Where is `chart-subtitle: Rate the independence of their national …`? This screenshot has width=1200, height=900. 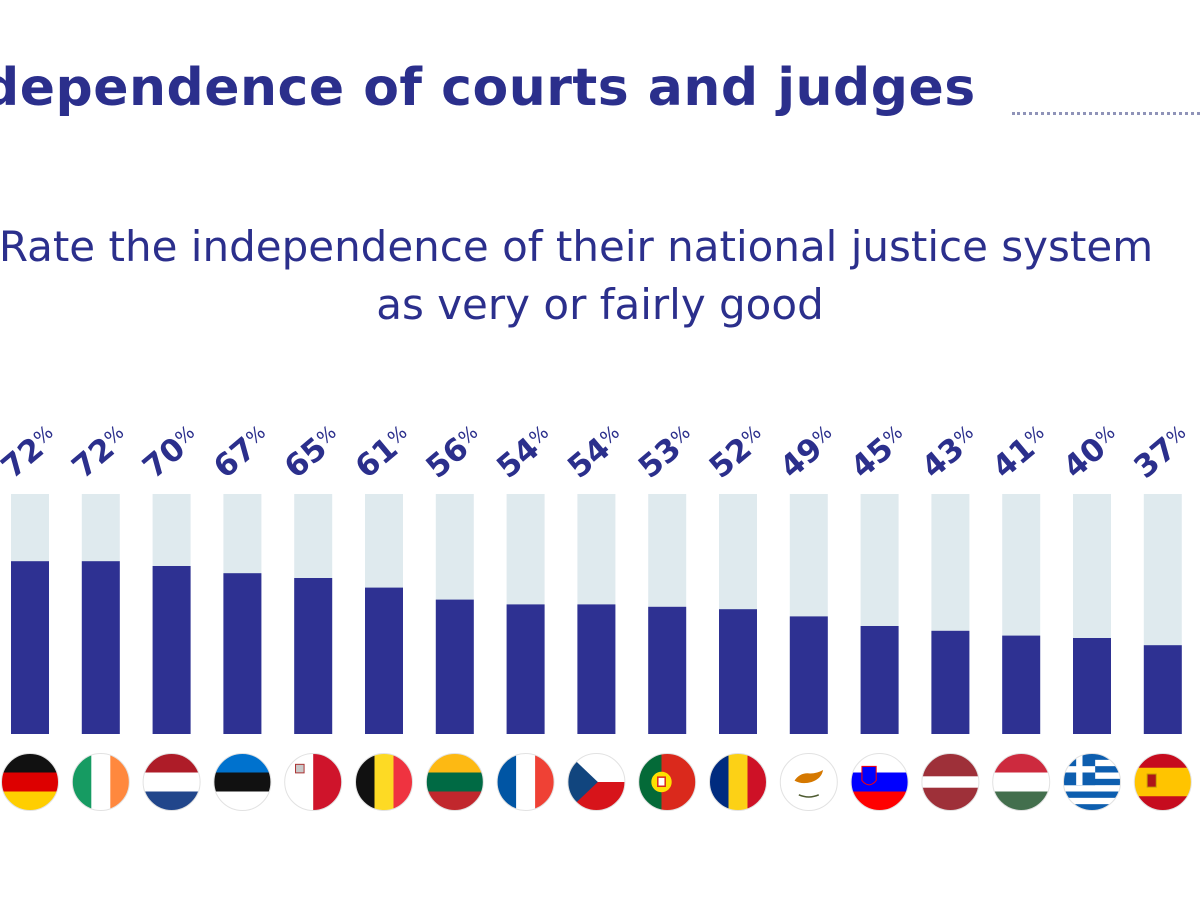
chart-subtitle: Rate the independence of their national … is located at coordinates (600, 276).